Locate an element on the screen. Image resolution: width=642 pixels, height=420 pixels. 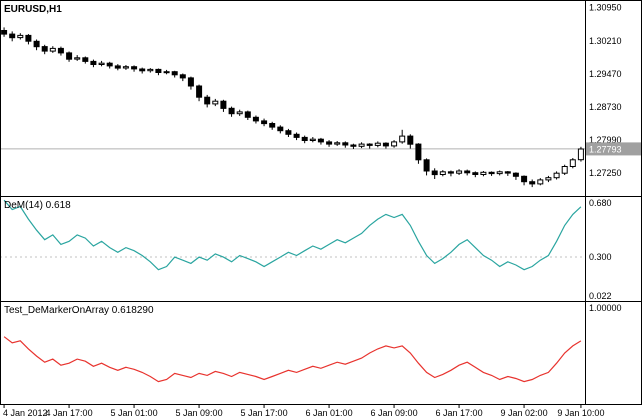
svg-text: 1.27250 is located at coordinates (605, 173).